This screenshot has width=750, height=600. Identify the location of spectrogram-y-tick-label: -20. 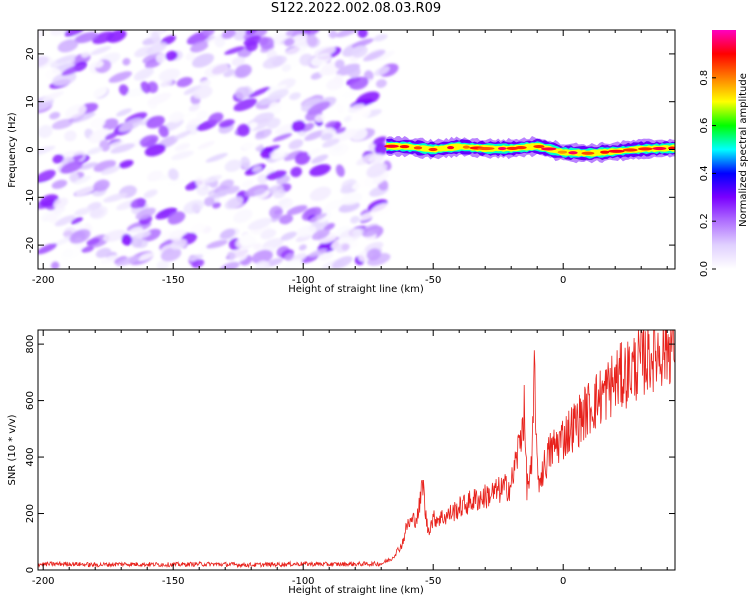
(30, 245).